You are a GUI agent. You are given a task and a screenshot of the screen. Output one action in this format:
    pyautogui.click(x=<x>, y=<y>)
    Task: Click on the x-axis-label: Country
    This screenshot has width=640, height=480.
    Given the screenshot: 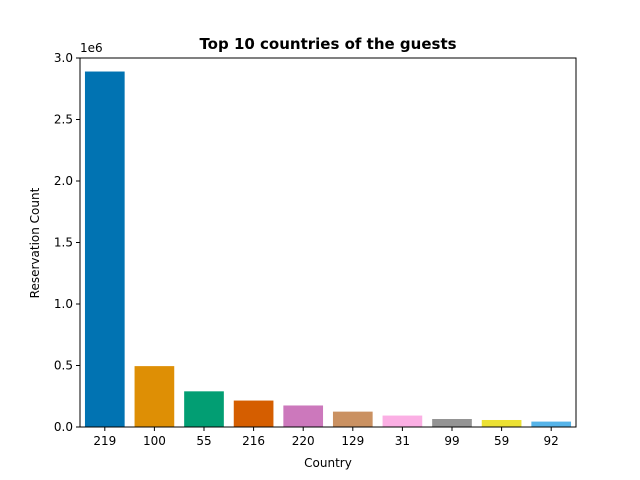 What is the action you would take?
    pyautogui.click(x=328, y=463)
    